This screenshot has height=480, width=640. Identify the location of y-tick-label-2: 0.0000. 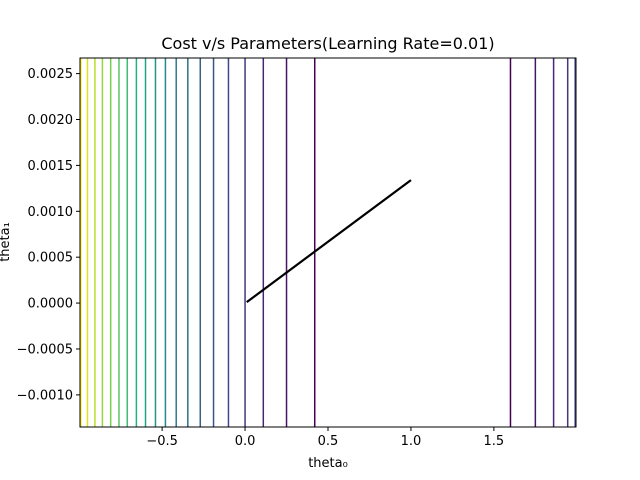
(51, 304).